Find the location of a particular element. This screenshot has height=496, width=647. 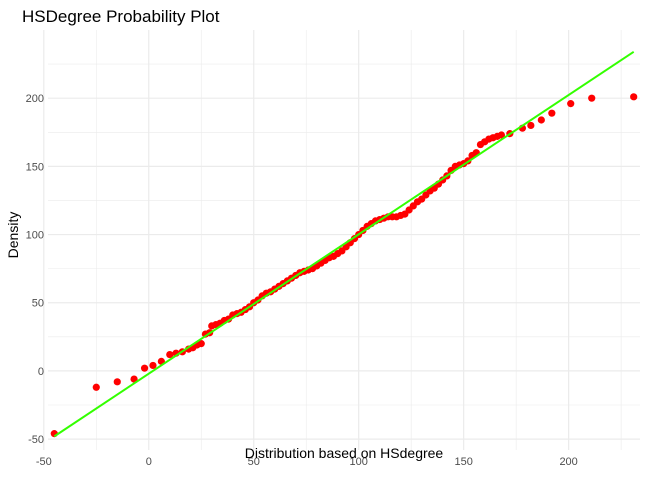

x-tick-label: -50 is located at coordinates (44, 462).